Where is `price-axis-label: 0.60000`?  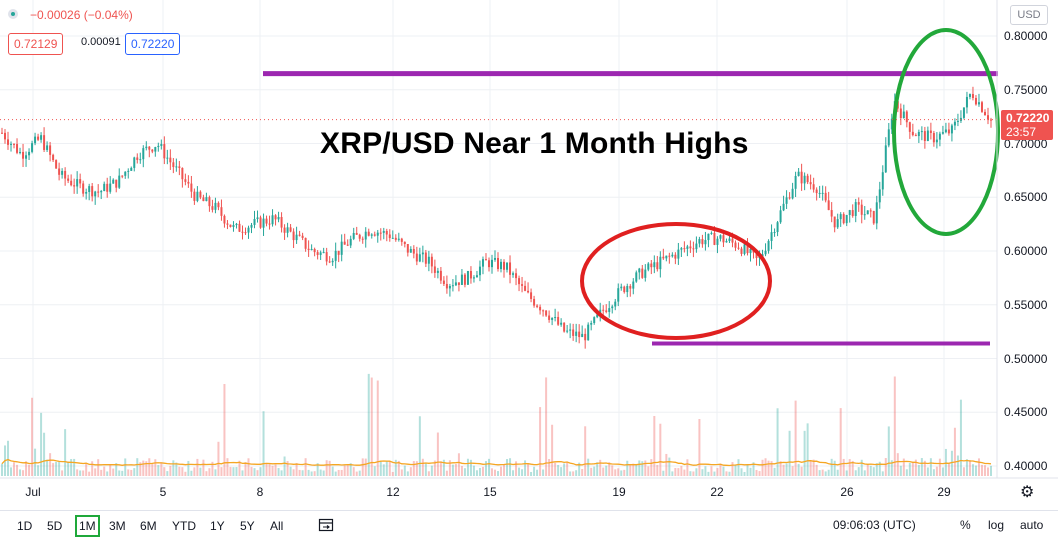
price-axis-label: 0.60000 is located at coordinates (1026, 251).